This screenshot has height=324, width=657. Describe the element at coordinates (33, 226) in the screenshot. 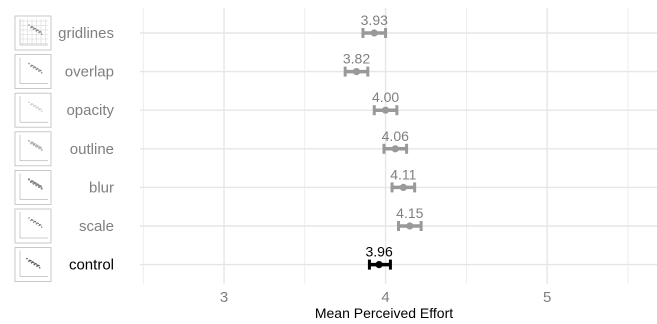

I see `thumbnail-scale` at that location.